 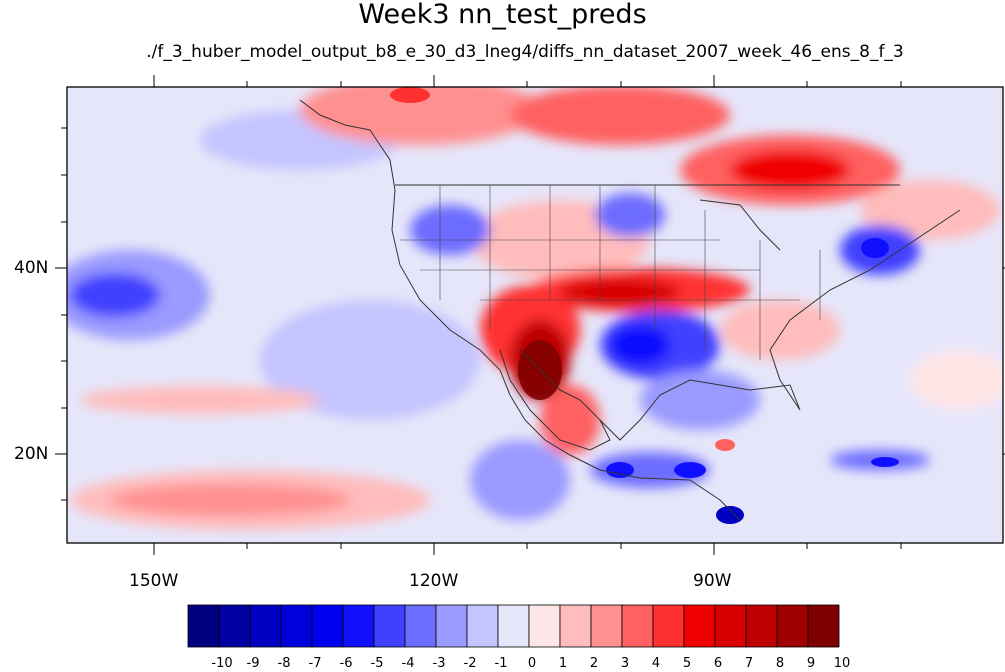 I want to click on colorbar-label: 5, so click(x=687, y=663).